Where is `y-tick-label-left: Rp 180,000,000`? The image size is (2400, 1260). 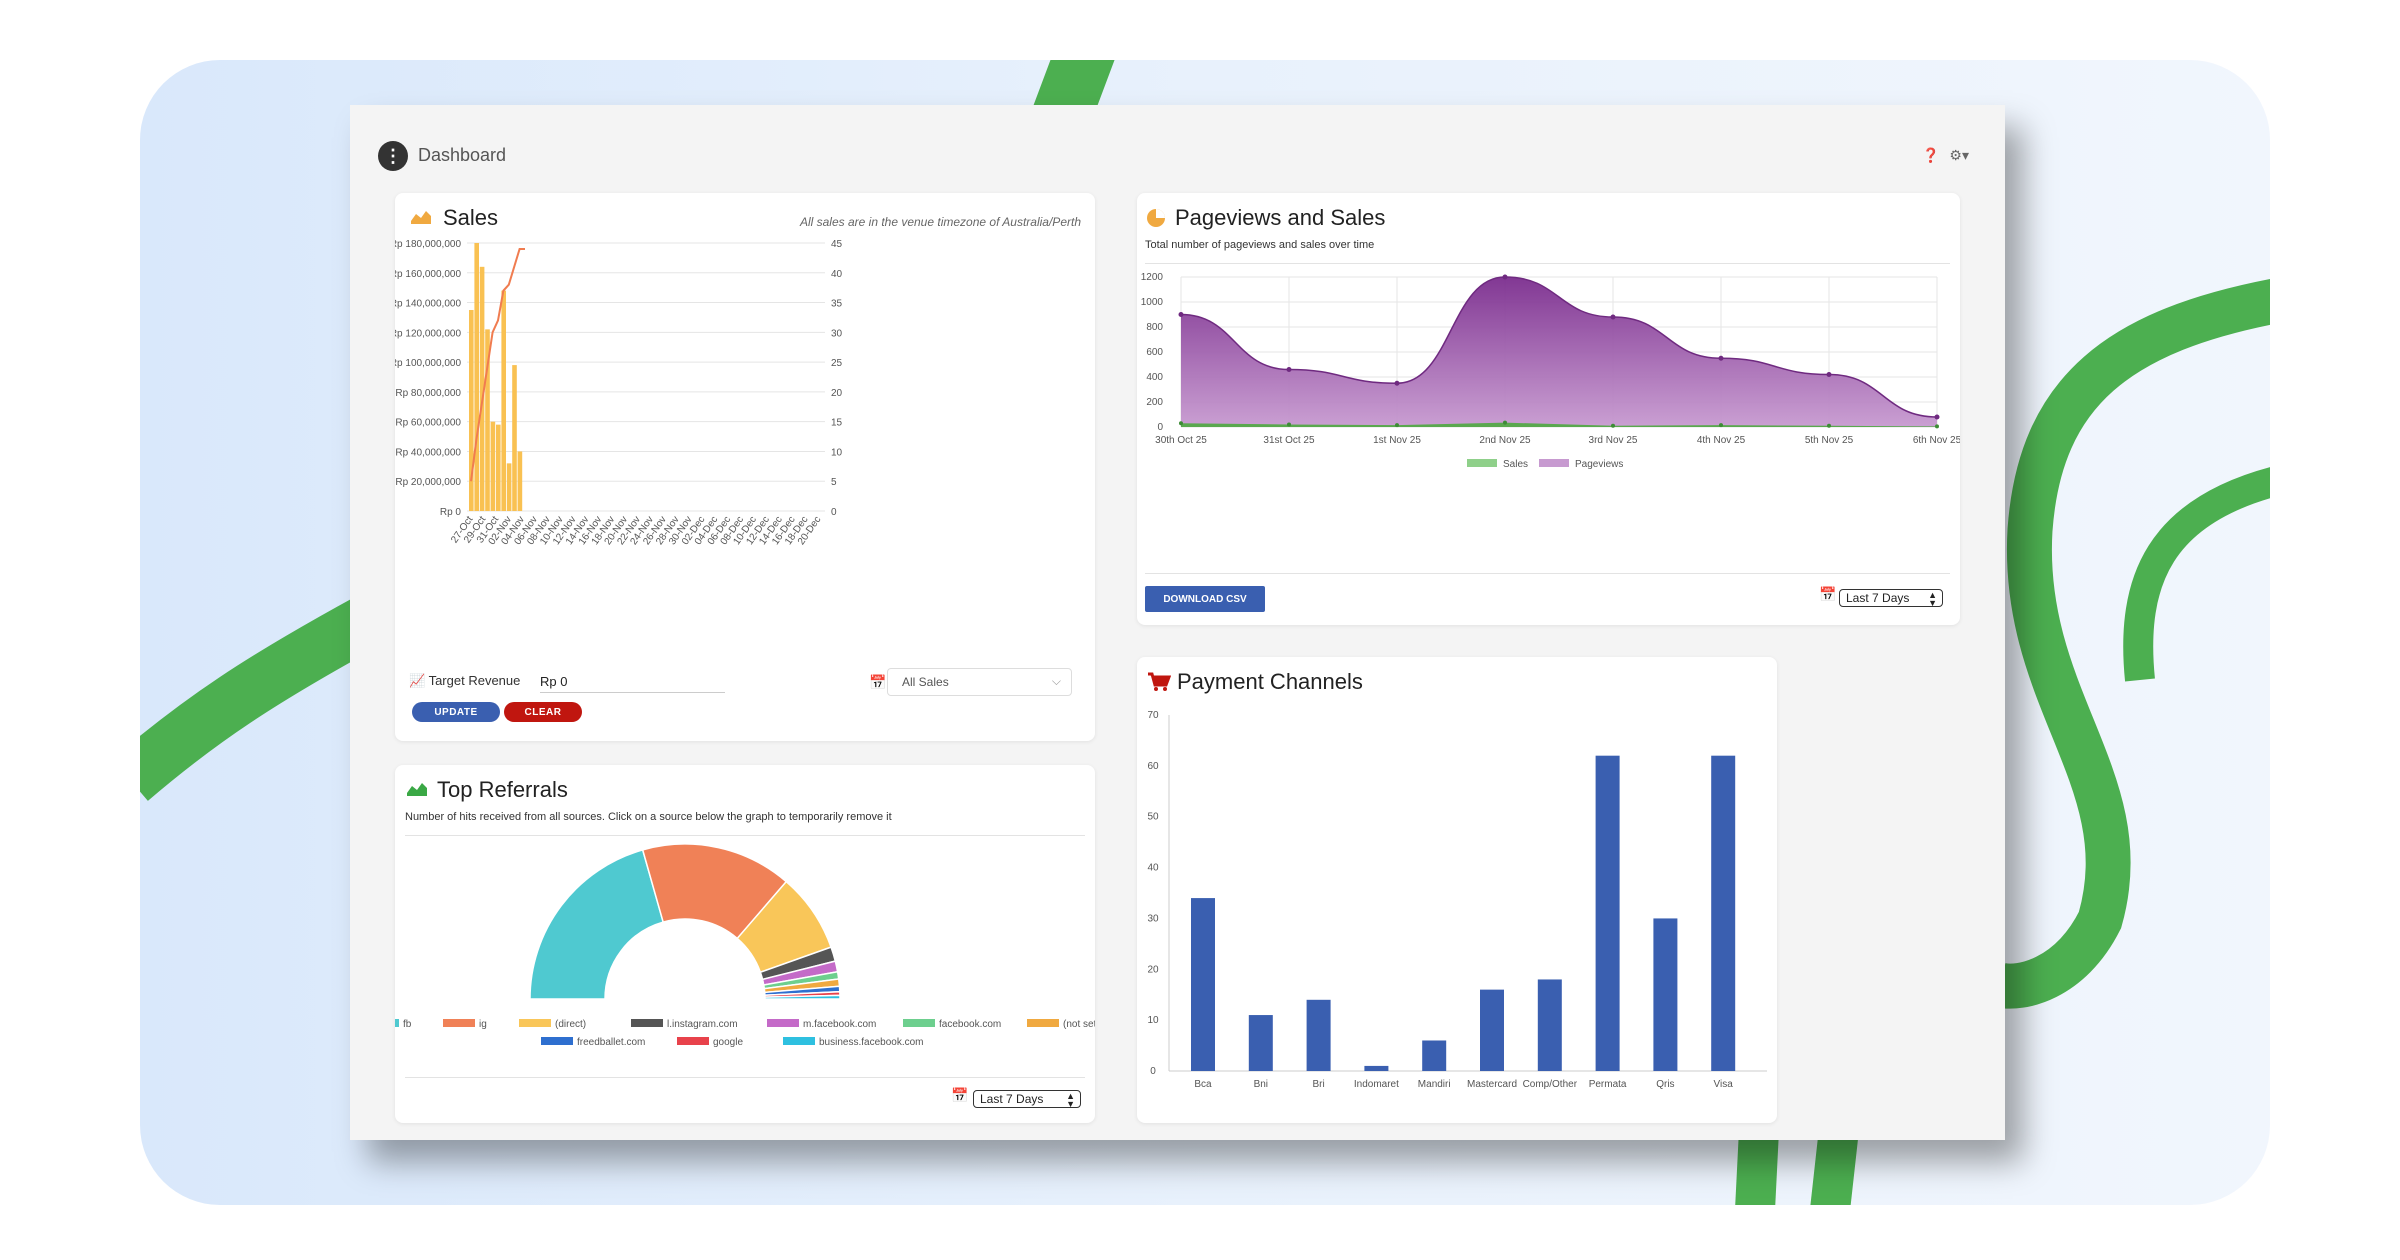
y-tick-label-left: Rp 180,000,000 is located at coordinates (428, 244).